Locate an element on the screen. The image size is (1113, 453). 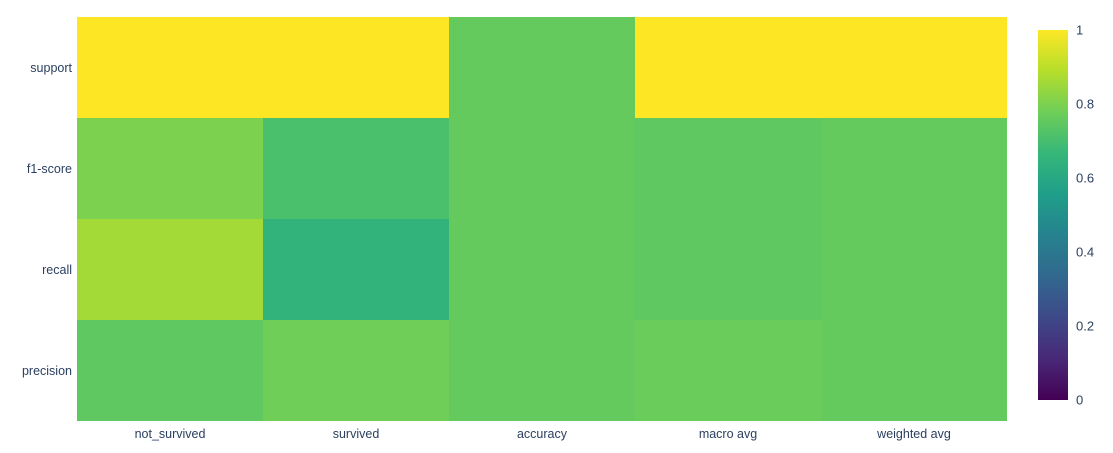
y-tick-label-precision: precision is located at coordinates (46, 370).